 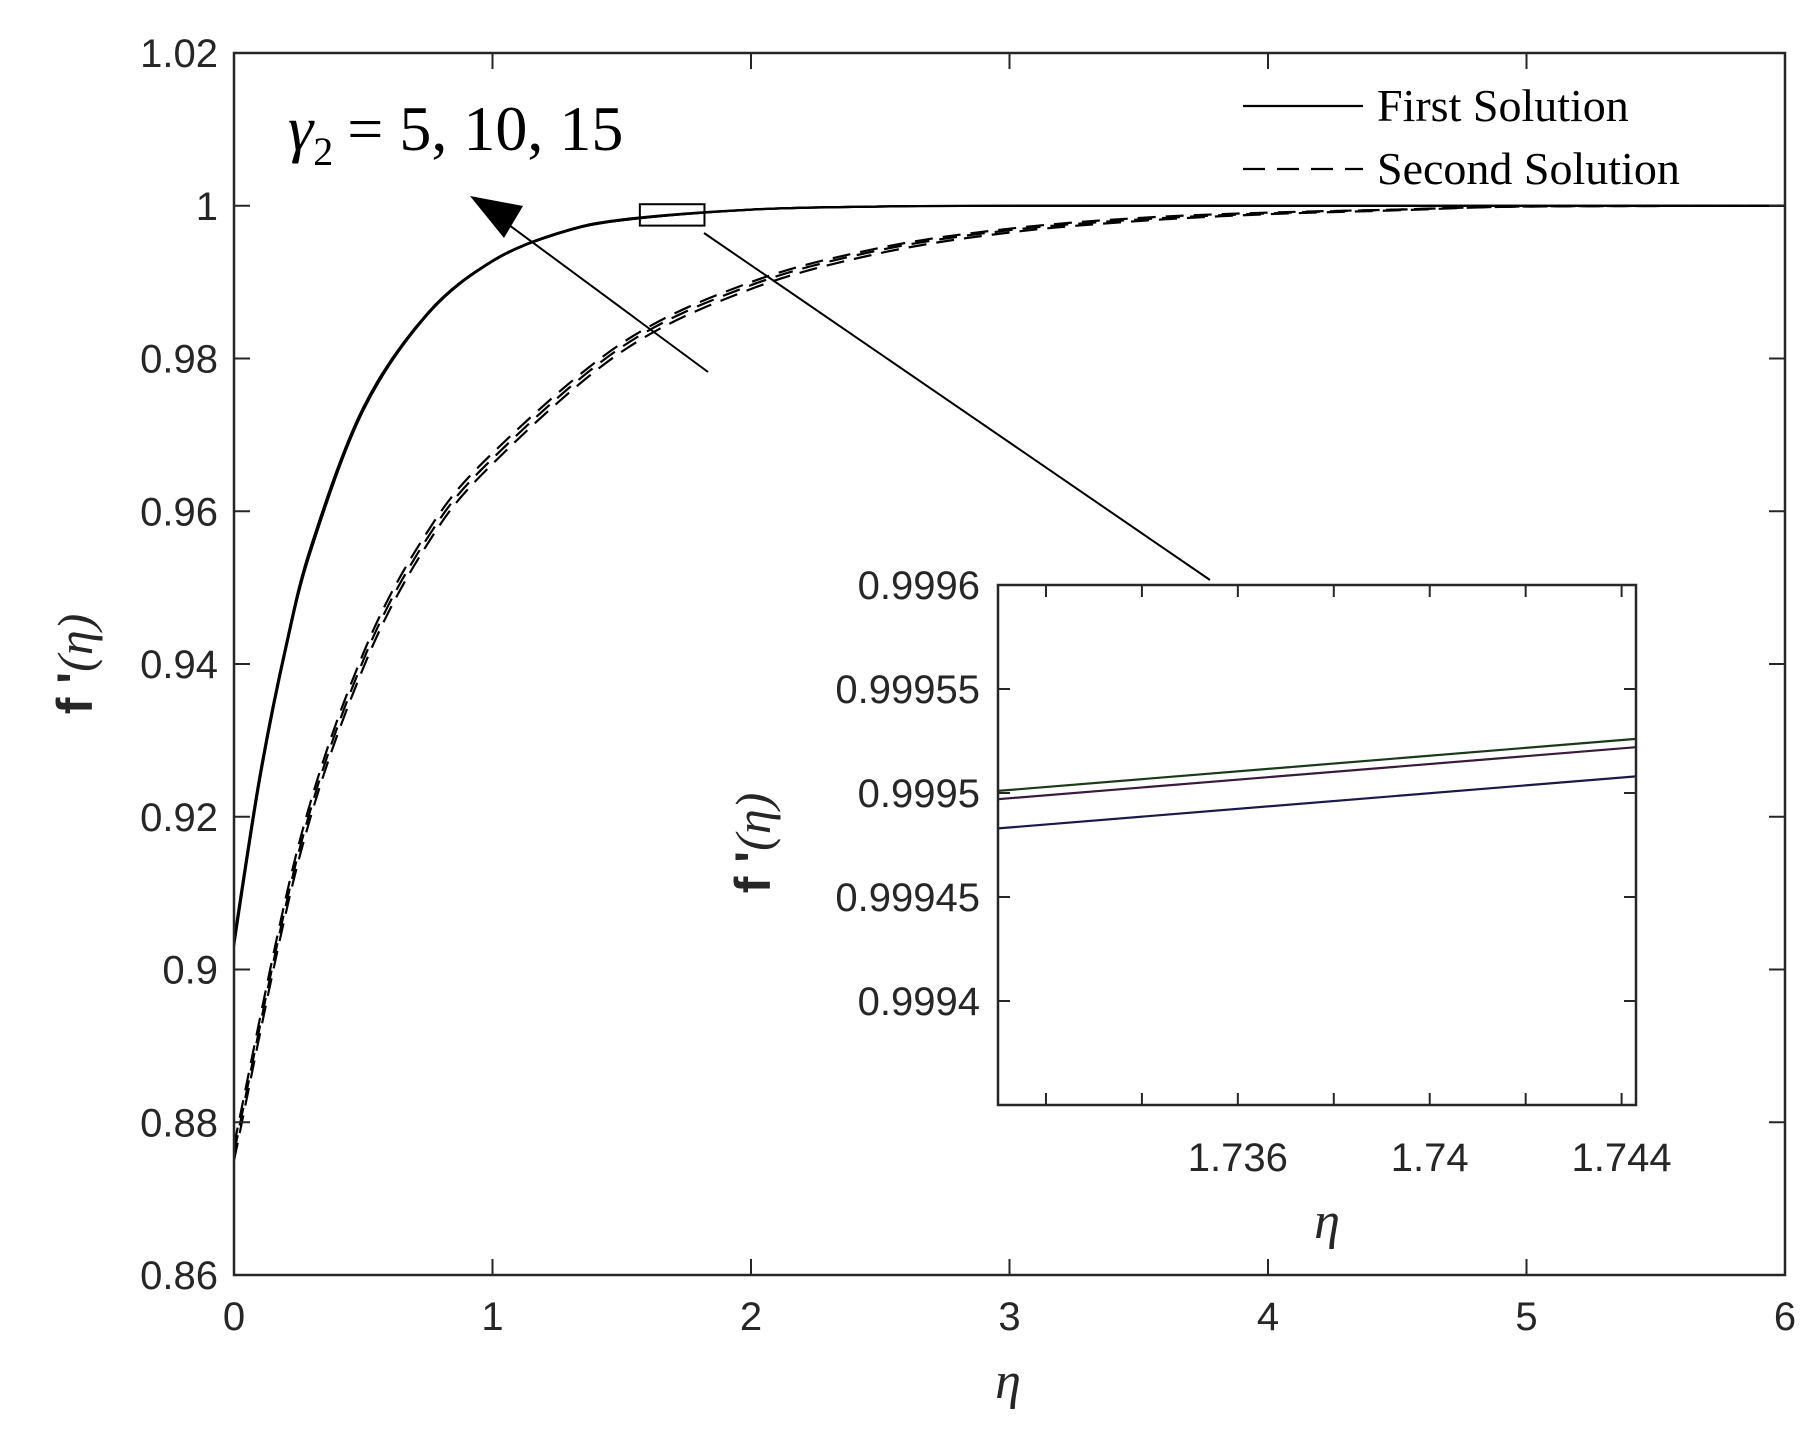 I want to click on main-y-axis-label: f '(η), so click(x=75, y=664).